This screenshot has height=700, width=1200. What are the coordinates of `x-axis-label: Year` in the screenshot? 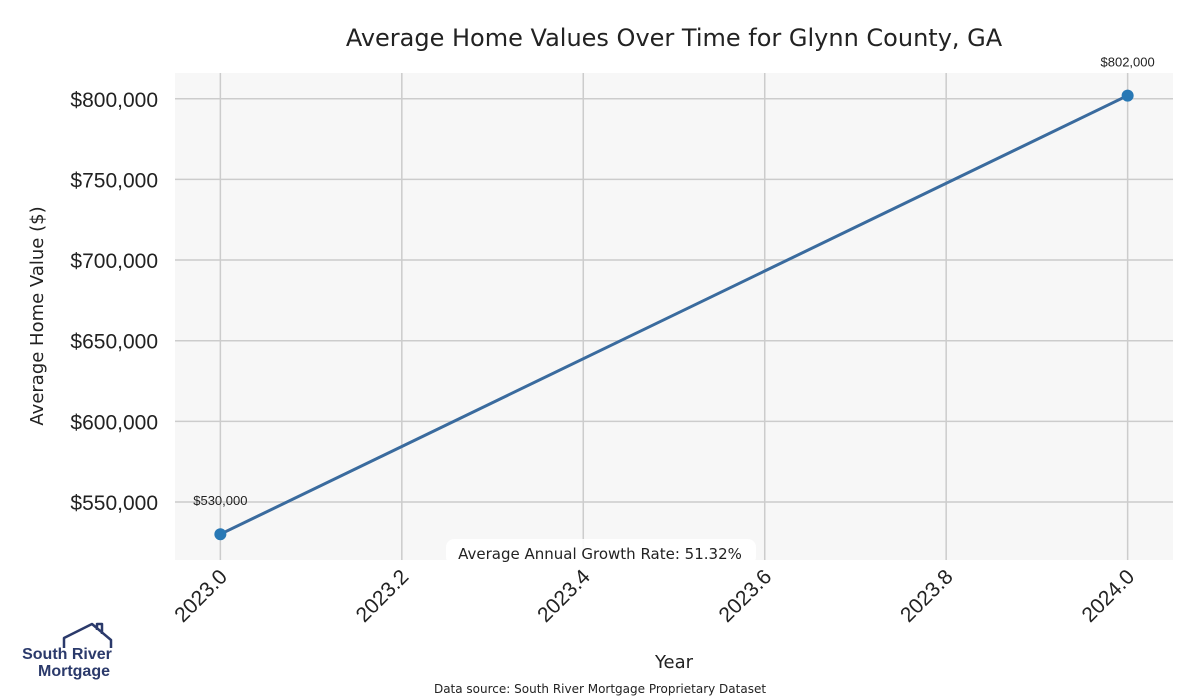 It's located at (674, 662).